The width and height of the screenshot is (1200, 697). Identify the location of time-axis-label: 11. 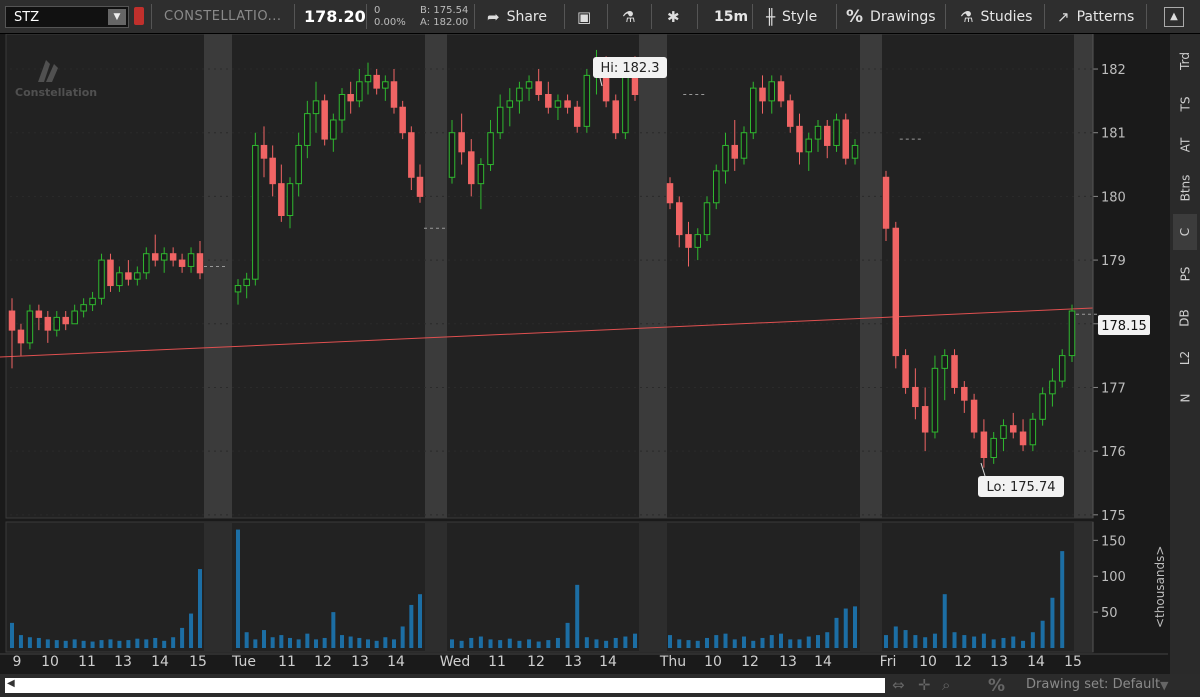
(87, 662).